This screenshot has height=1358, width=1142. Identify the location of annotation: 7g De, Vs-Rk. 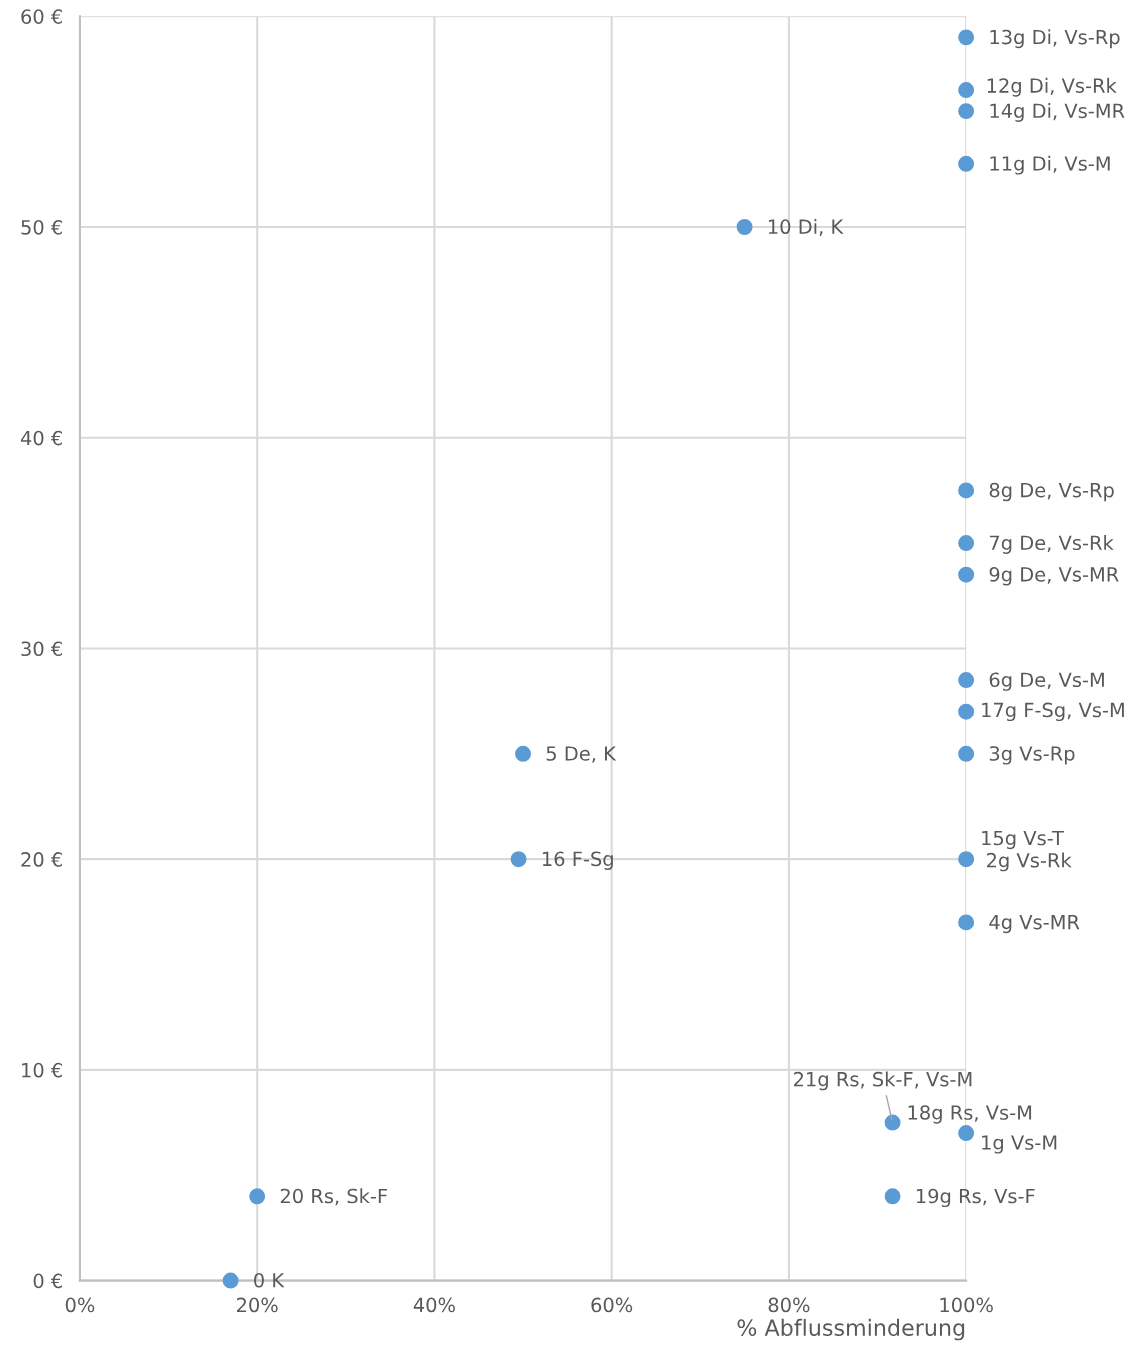
(1051, 544).